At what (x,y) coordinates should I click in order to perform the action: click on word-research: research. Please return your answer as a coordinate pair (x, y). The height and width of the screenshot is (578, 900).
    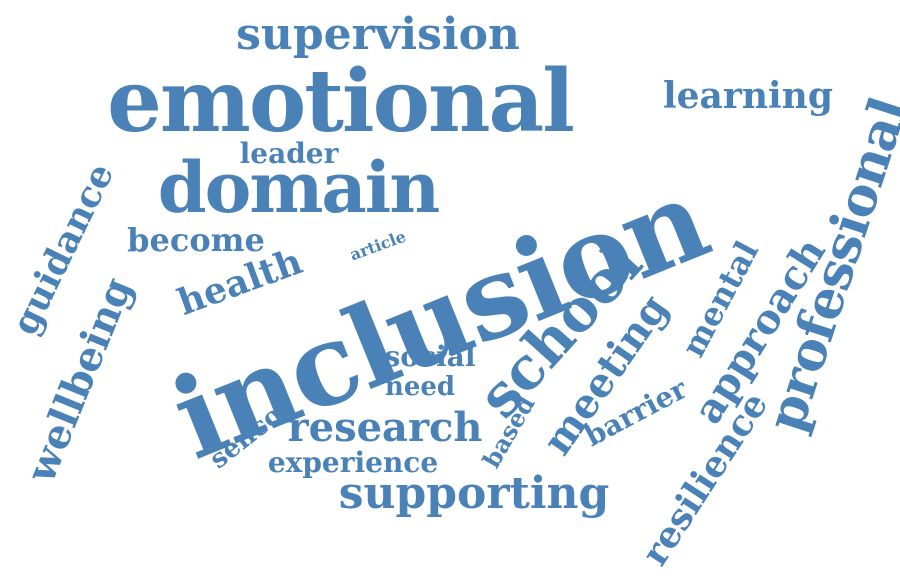
    Looking at the image, I should click on (385, 427).